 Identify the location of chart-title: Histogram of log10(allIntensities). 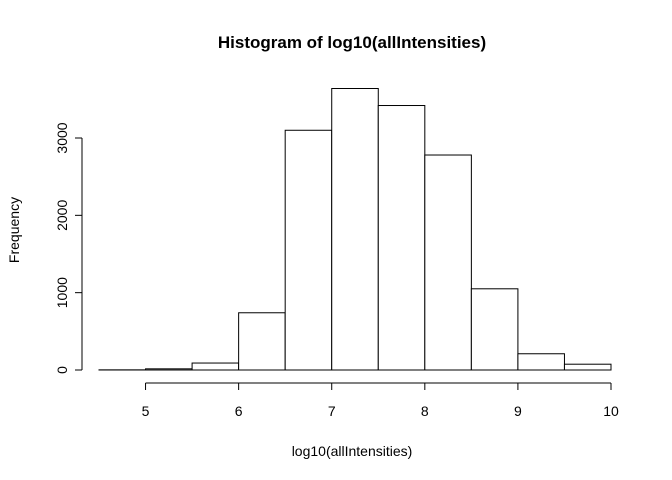
(352, 42).